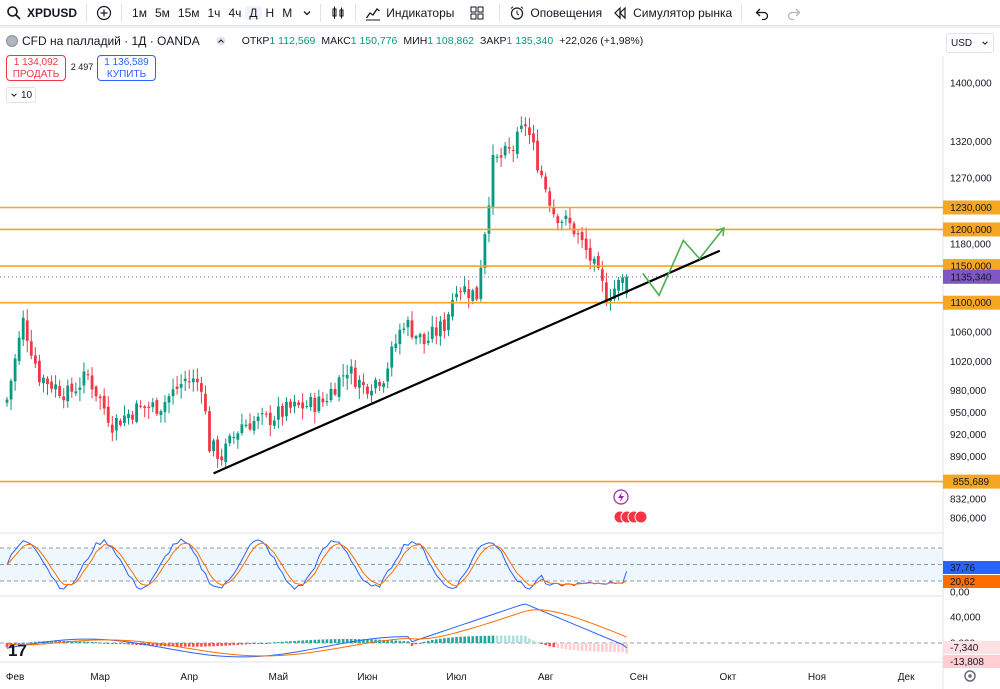  Describe the element at coordinates (316, 564) in the screenshot. I see `stochastic-d-line` at that location.